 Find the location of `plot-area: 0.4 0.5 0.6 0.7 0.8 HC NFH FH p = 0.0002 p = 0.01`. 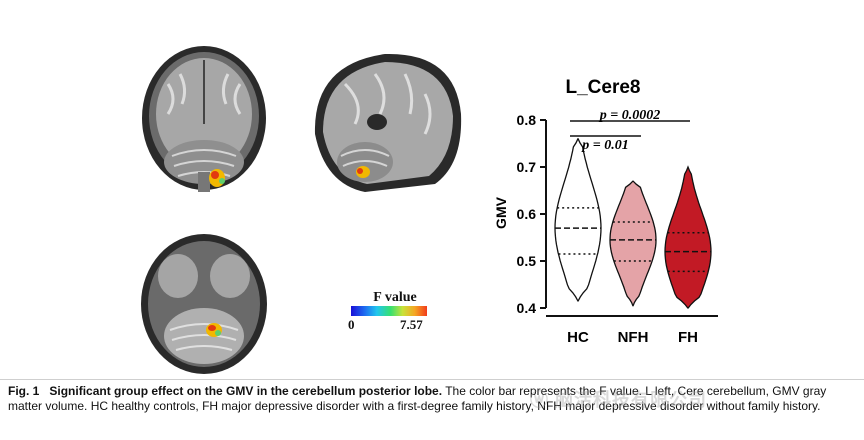

plot-area: 0.4 0.5 0.6 0.7 0.8 HC NFH FH p = 0.0002 p = 0.01 is located at coordinates (617, 227).